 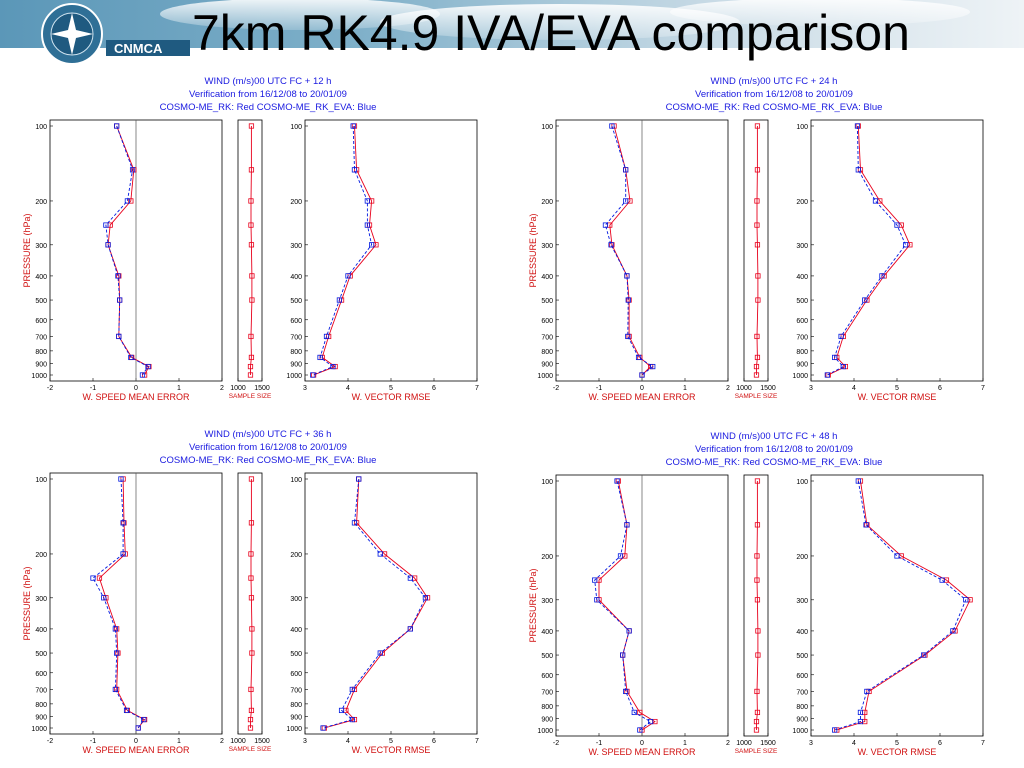 What do you see at coordinates (547, 632) in the screenshot?
I see `y-tick-label: 400` at bounding box center [547, 632].